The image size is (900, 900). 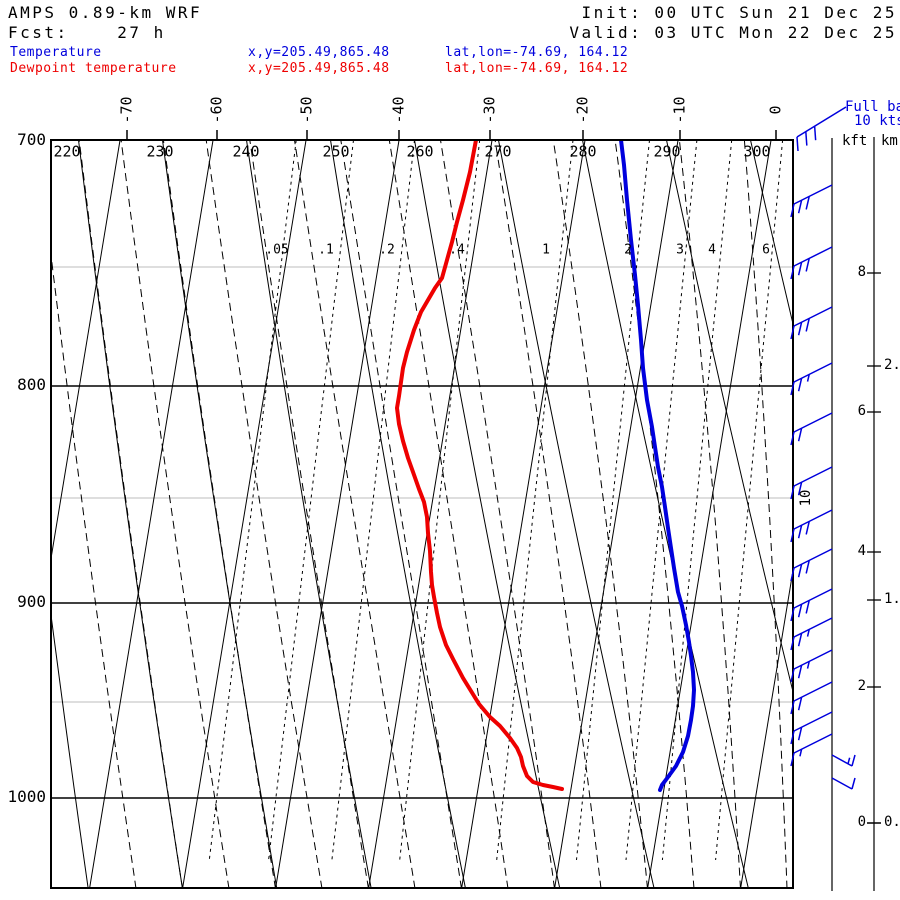 What do you see at coordinates (667, 151) in the screenshot?
I see `theta-label: 290` at bounding box center [667, 151].